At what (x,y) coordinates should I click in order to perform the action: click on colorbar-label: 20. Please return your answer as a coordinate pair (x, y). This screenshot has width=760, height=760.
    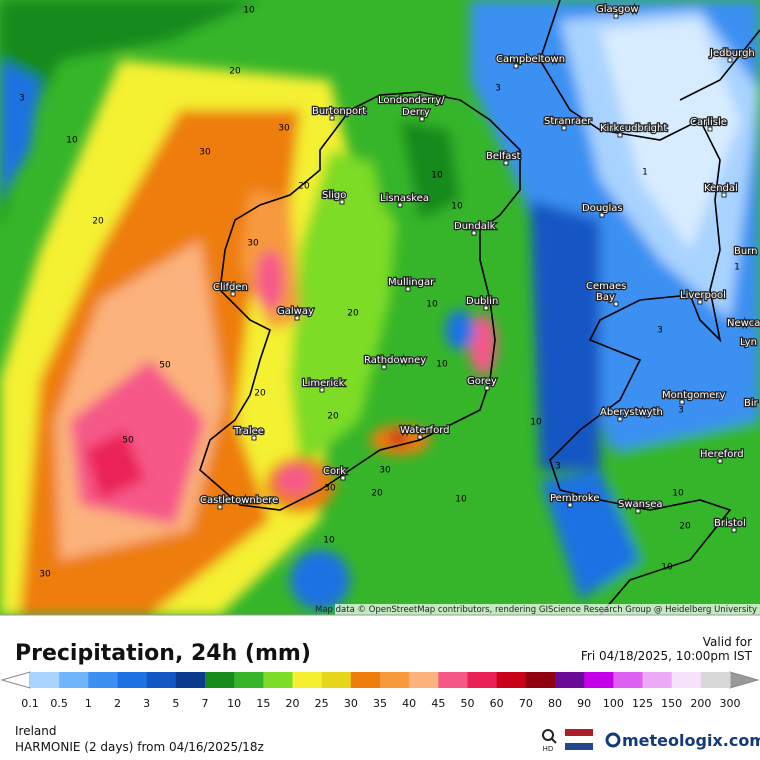
    Looking at the image, I should click on (293, 703).